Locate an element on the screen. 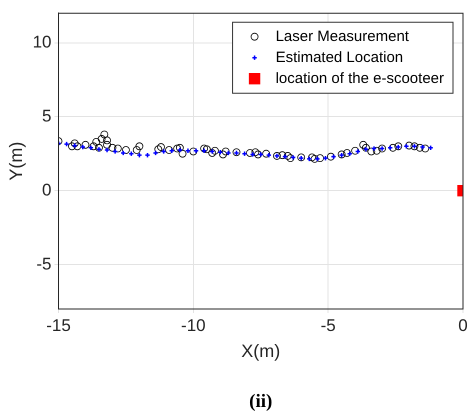  legend-label: Estimated Location is located at coordinates (340, 57).